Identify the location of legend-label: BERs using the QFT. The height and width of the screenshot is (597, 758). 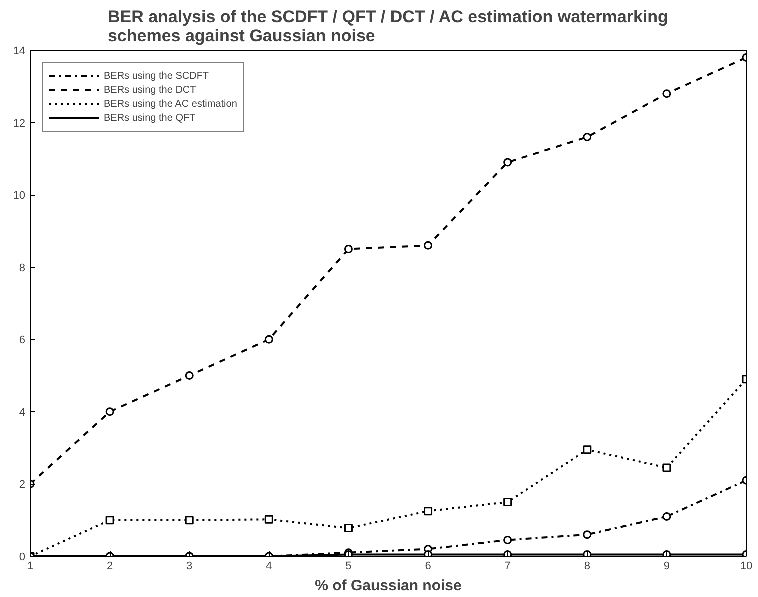
(150, 118).